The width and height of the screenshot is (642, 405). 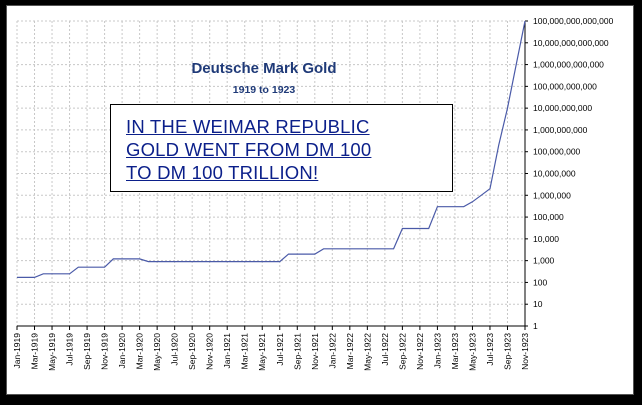 I want to click on callout-line-3: TO DM 100 TRILLION!, so click(x=222, y=172).